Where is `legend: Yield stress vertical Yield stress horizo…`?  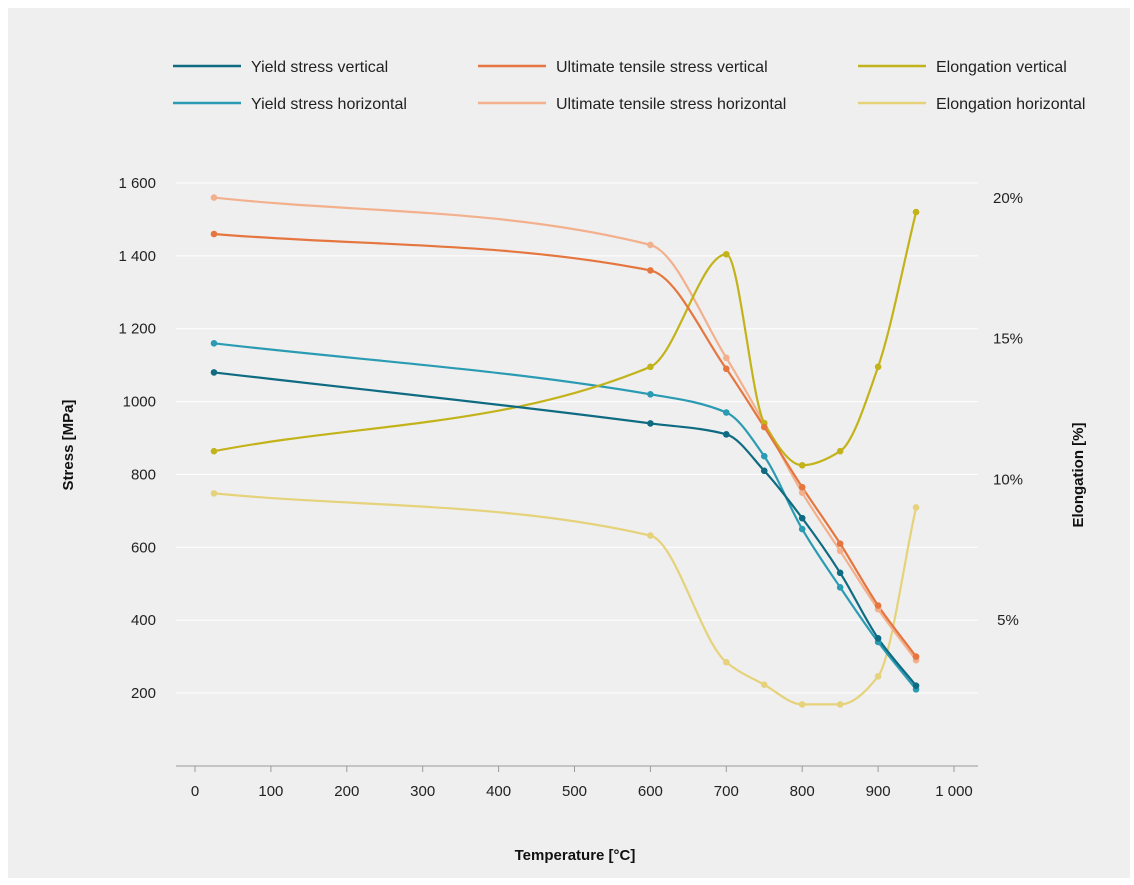
legend: Yield stress vertical Yield stress horizo… is located at coordinates (629, 86).